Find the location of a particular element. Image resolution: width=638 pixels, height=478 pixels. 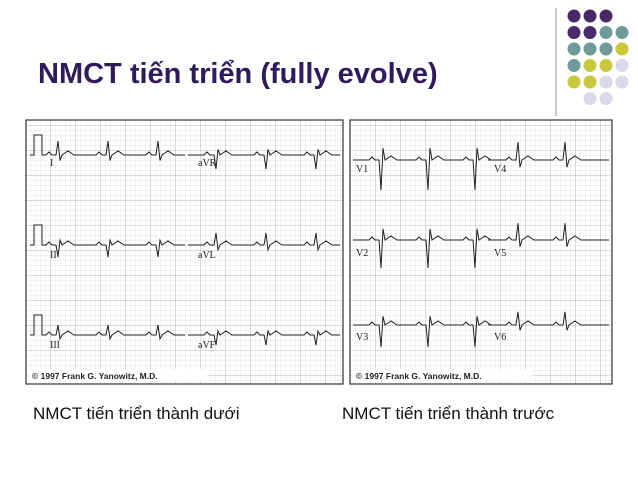

lead-label: aVL is located at coordinates (207, 255).